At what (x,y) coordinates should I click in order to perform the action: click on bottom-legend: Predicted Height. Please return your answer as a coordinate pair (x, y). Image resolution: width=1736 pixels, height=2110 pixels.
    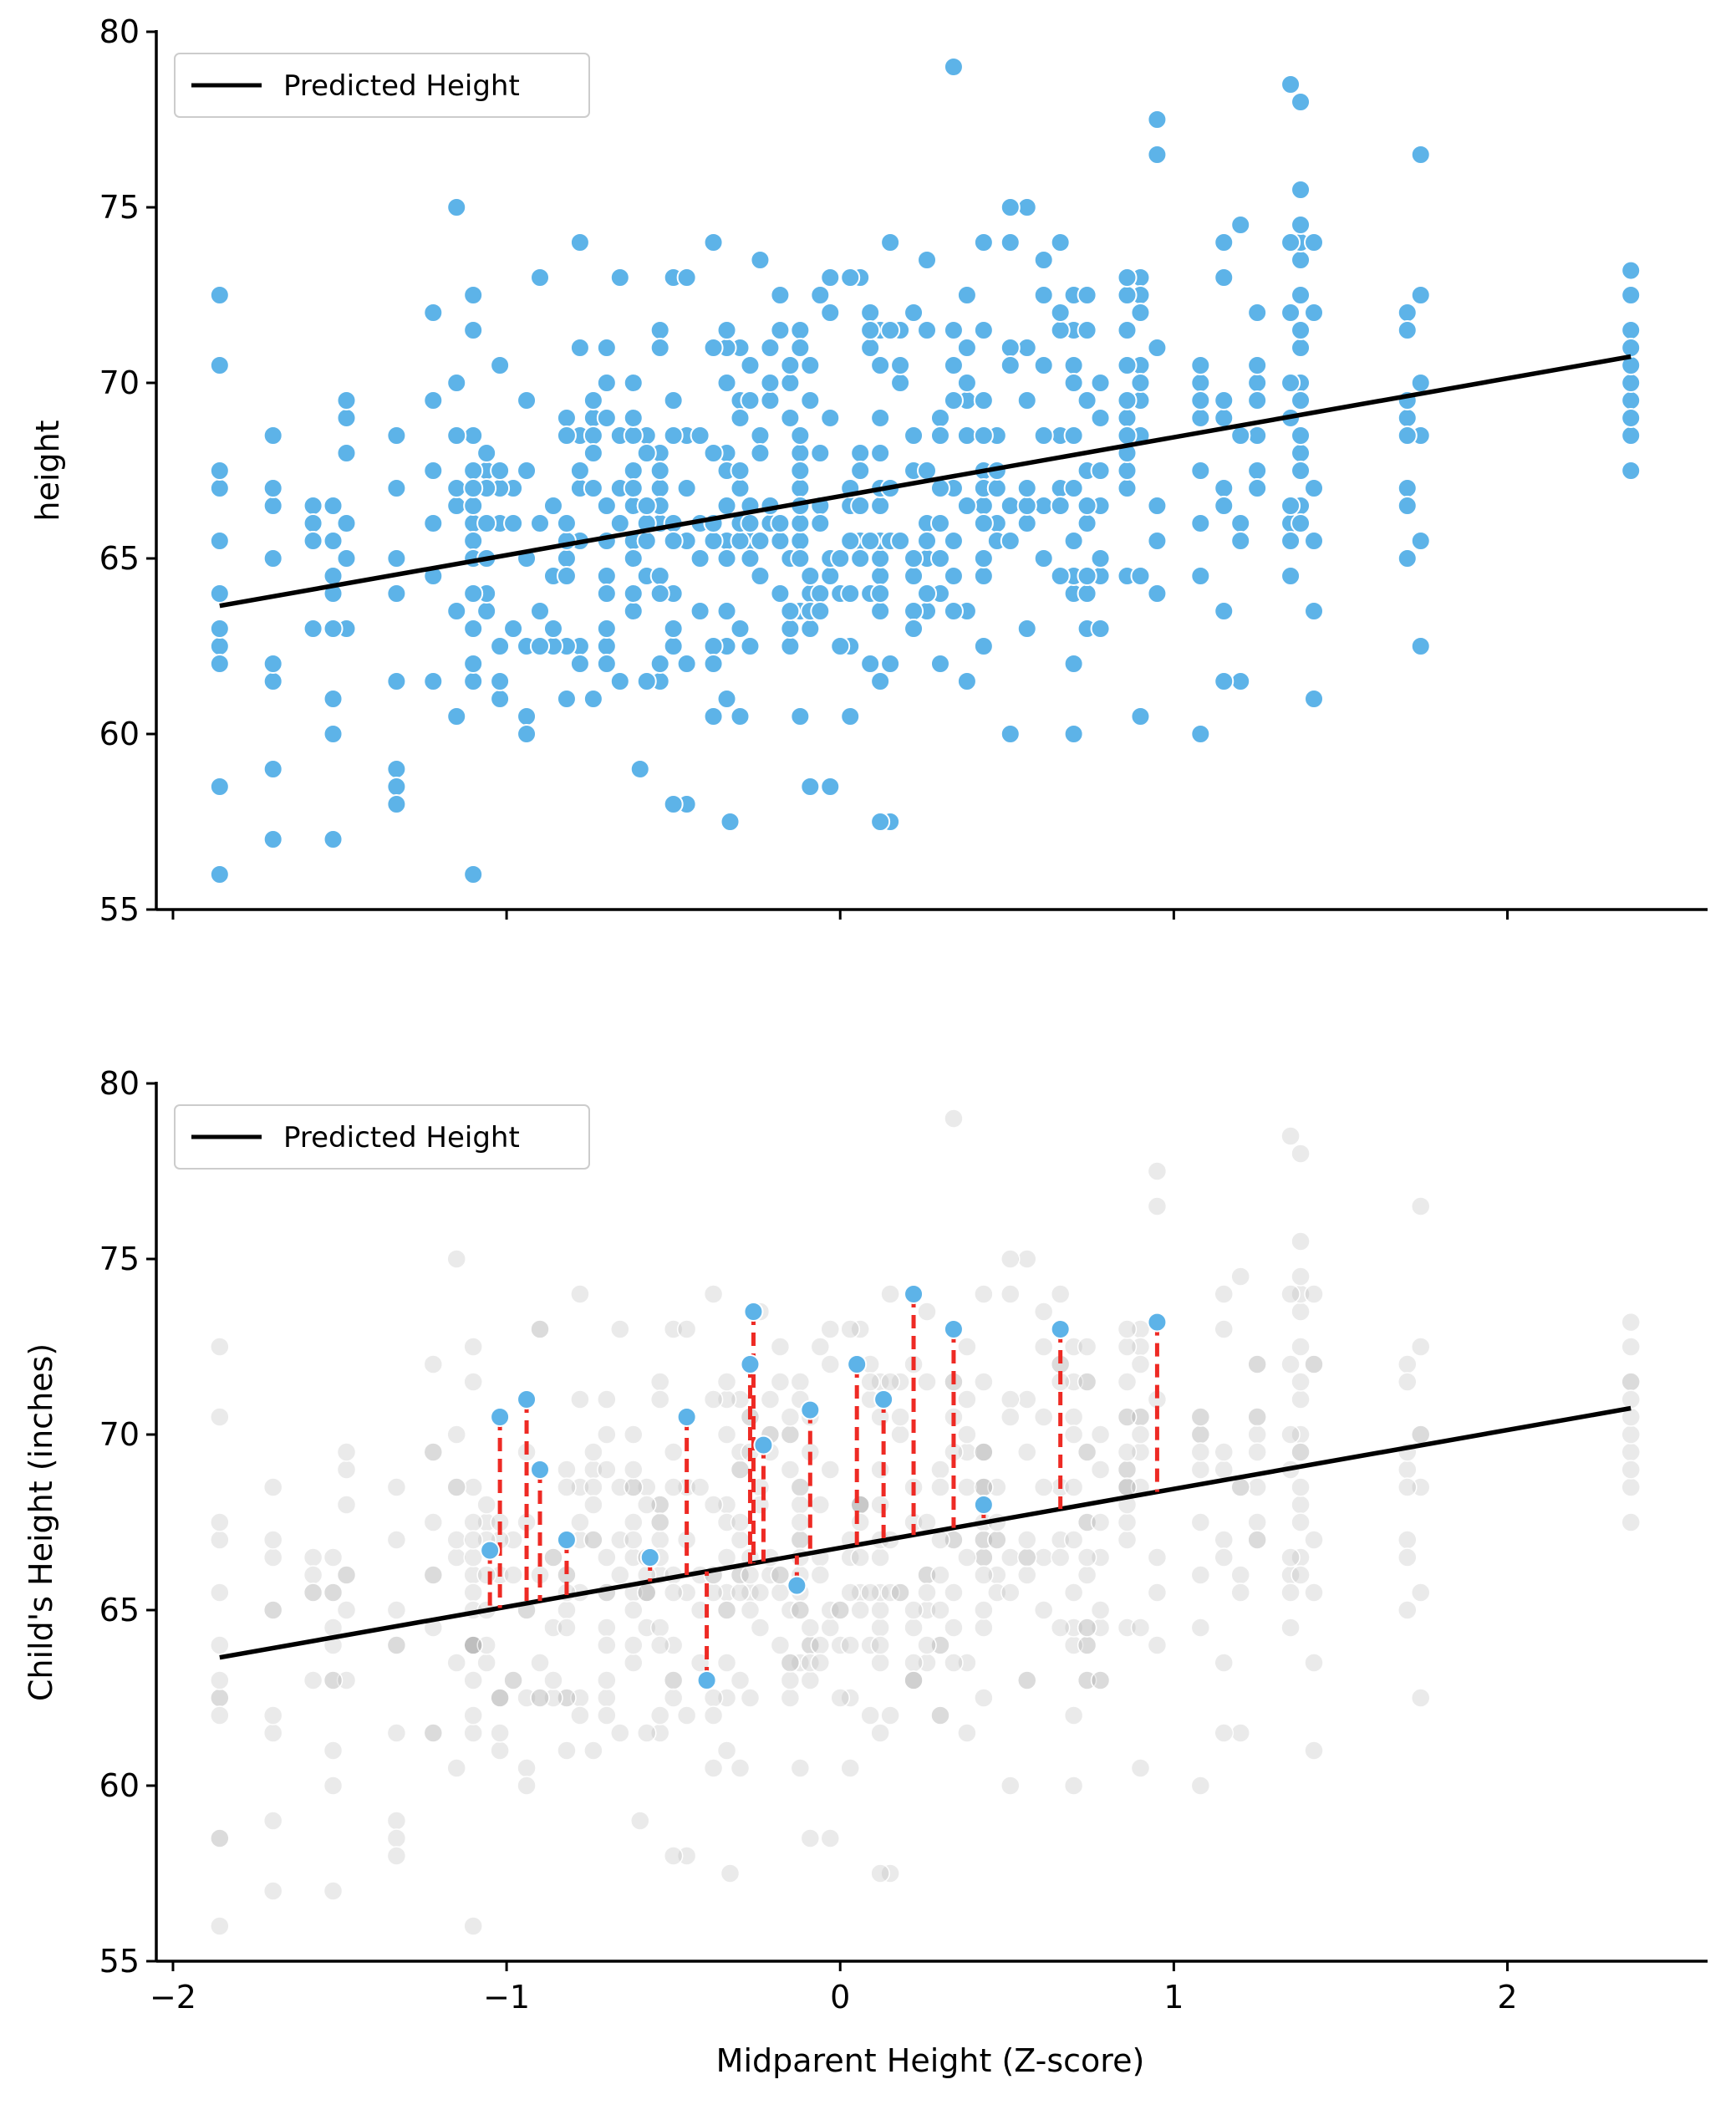
    Looking at the image, I should click on (382, 1137).